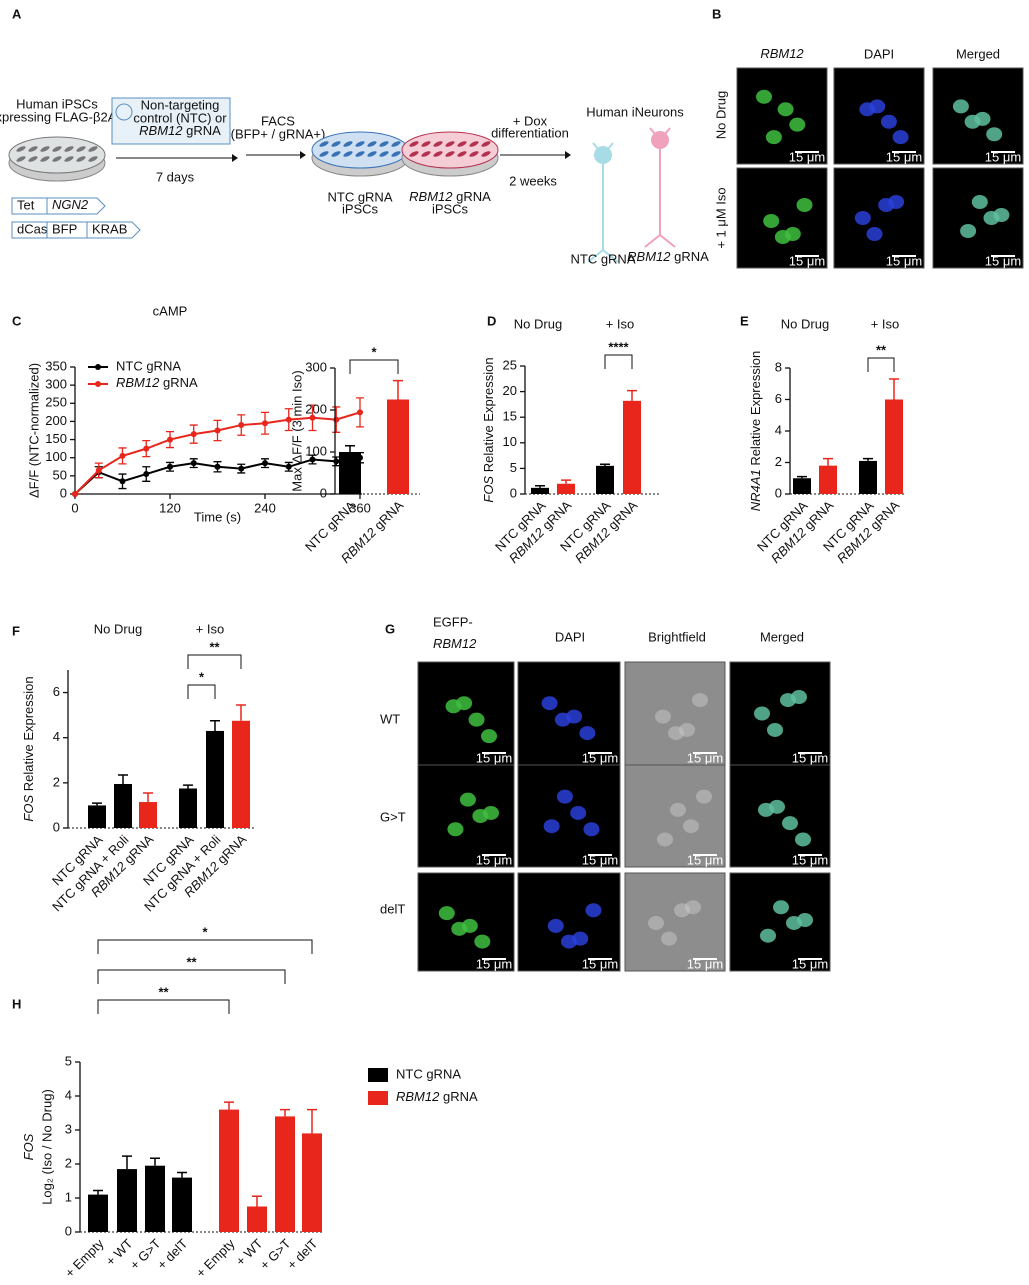  What do you see at coordinates (56, 420) in the screenshot?
I see `y-tick-label: 200` at bounding box center [56, 420].